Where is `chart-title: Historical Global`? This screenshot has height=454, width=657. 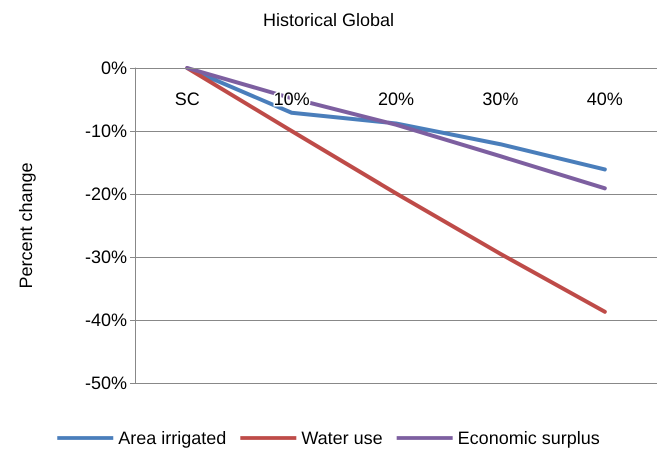
chart-title: Historical Global is located at coordinates (328, 20).